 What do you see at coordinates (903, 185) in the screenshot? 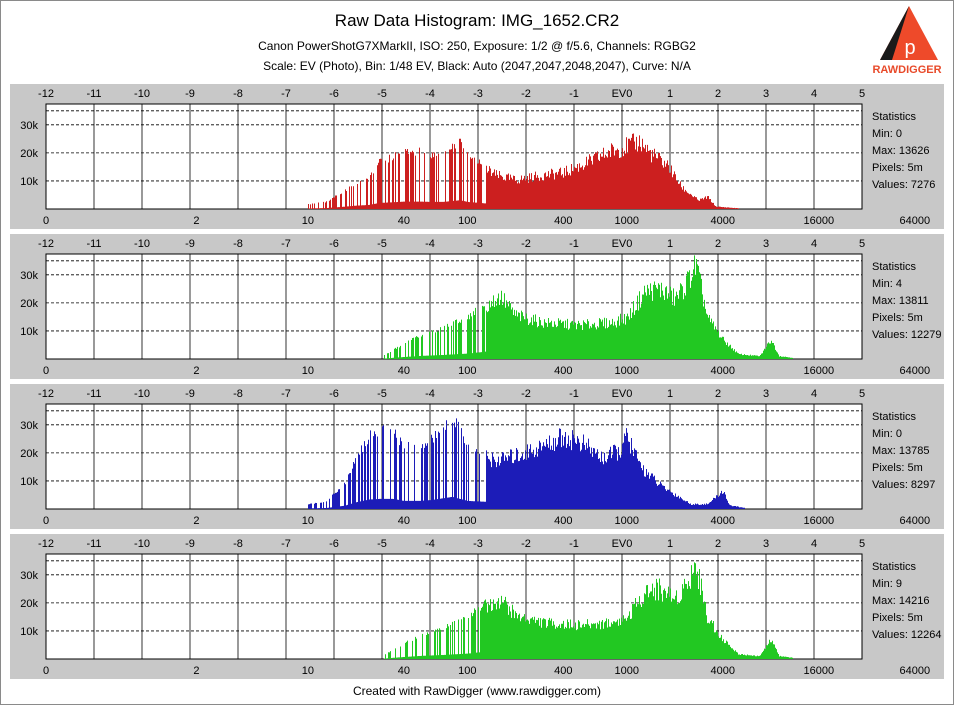
I see `statistics-line: Values: 7276` at bounding box center [903, 185].